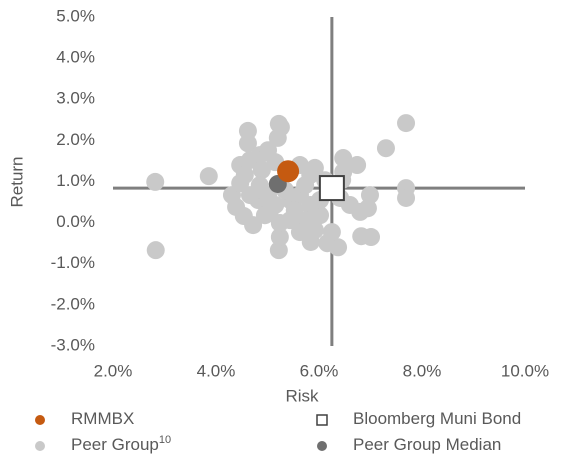 This screenshot has height=458, width=568. I want to click on y-tick-label: -3.0%, so click(73, 344).